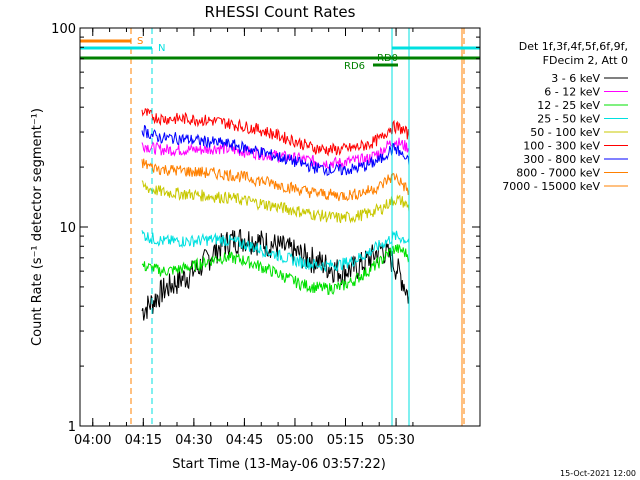  What do you see at coordinates (573, 46) in the screenshot?
I see `legend-header-line-1: Det 1f,3f,4f,5f,6f,9f,` at bounding box center [573, 46].